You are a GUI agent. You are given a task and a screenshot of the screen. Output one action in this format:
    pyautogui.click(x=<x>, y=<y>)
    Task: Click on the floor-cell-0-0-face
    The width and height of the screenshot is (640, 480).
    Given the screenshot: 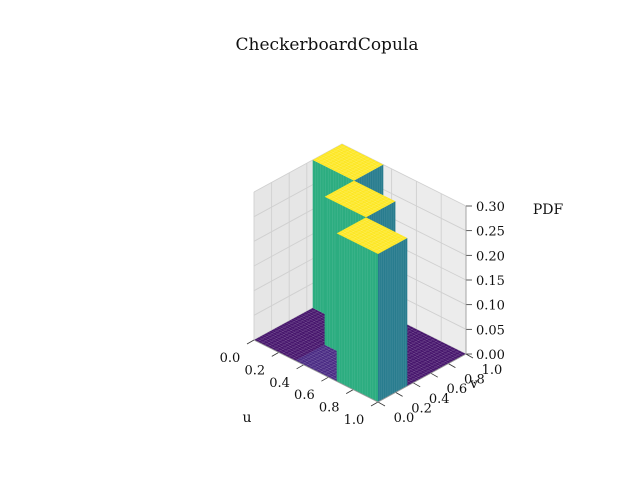 What is the action you would take?
    pyautogui.click(x=289, y=342)
    